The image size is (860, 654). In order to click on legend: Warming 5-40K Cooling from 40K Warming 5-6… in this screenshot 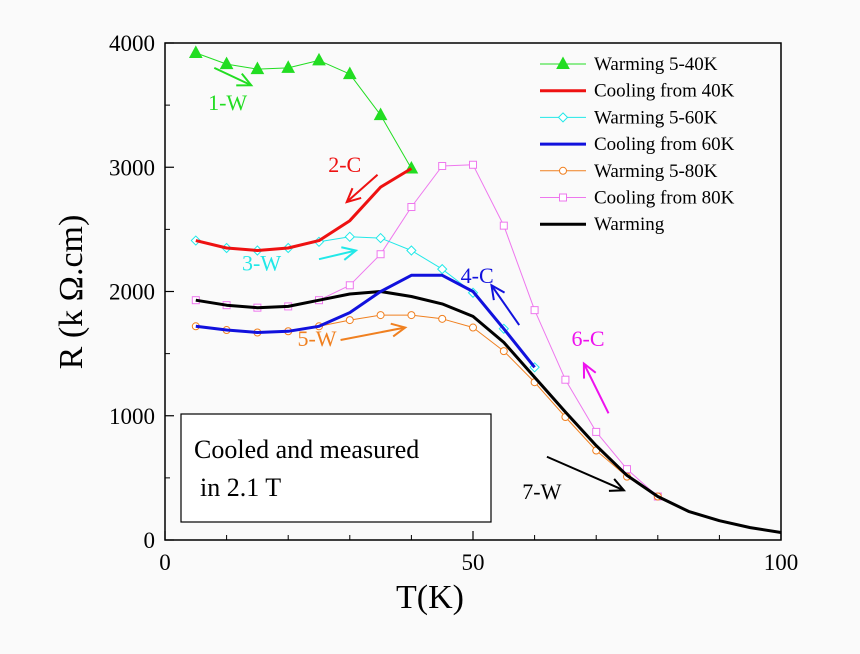, I will do `click(637, 144)`.